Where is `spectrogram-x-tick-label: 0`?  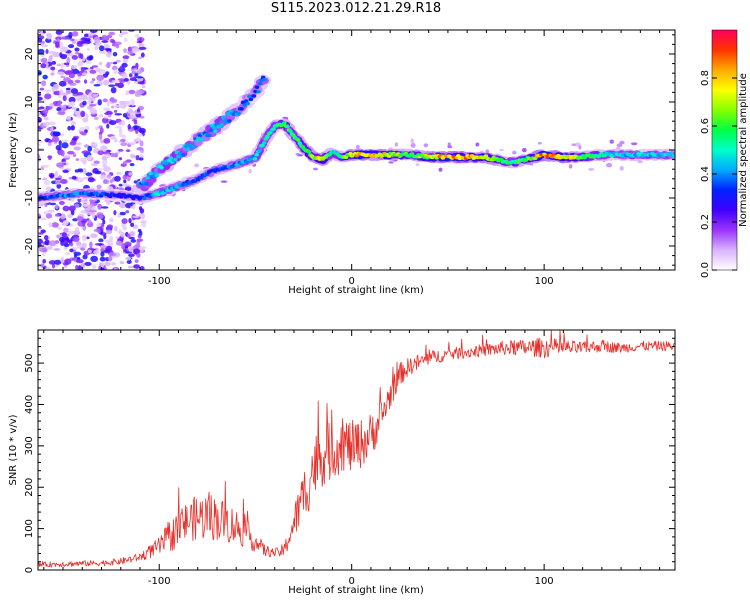 spectrogram-x-tick-label: 0 is located at coordinates (352, 281).